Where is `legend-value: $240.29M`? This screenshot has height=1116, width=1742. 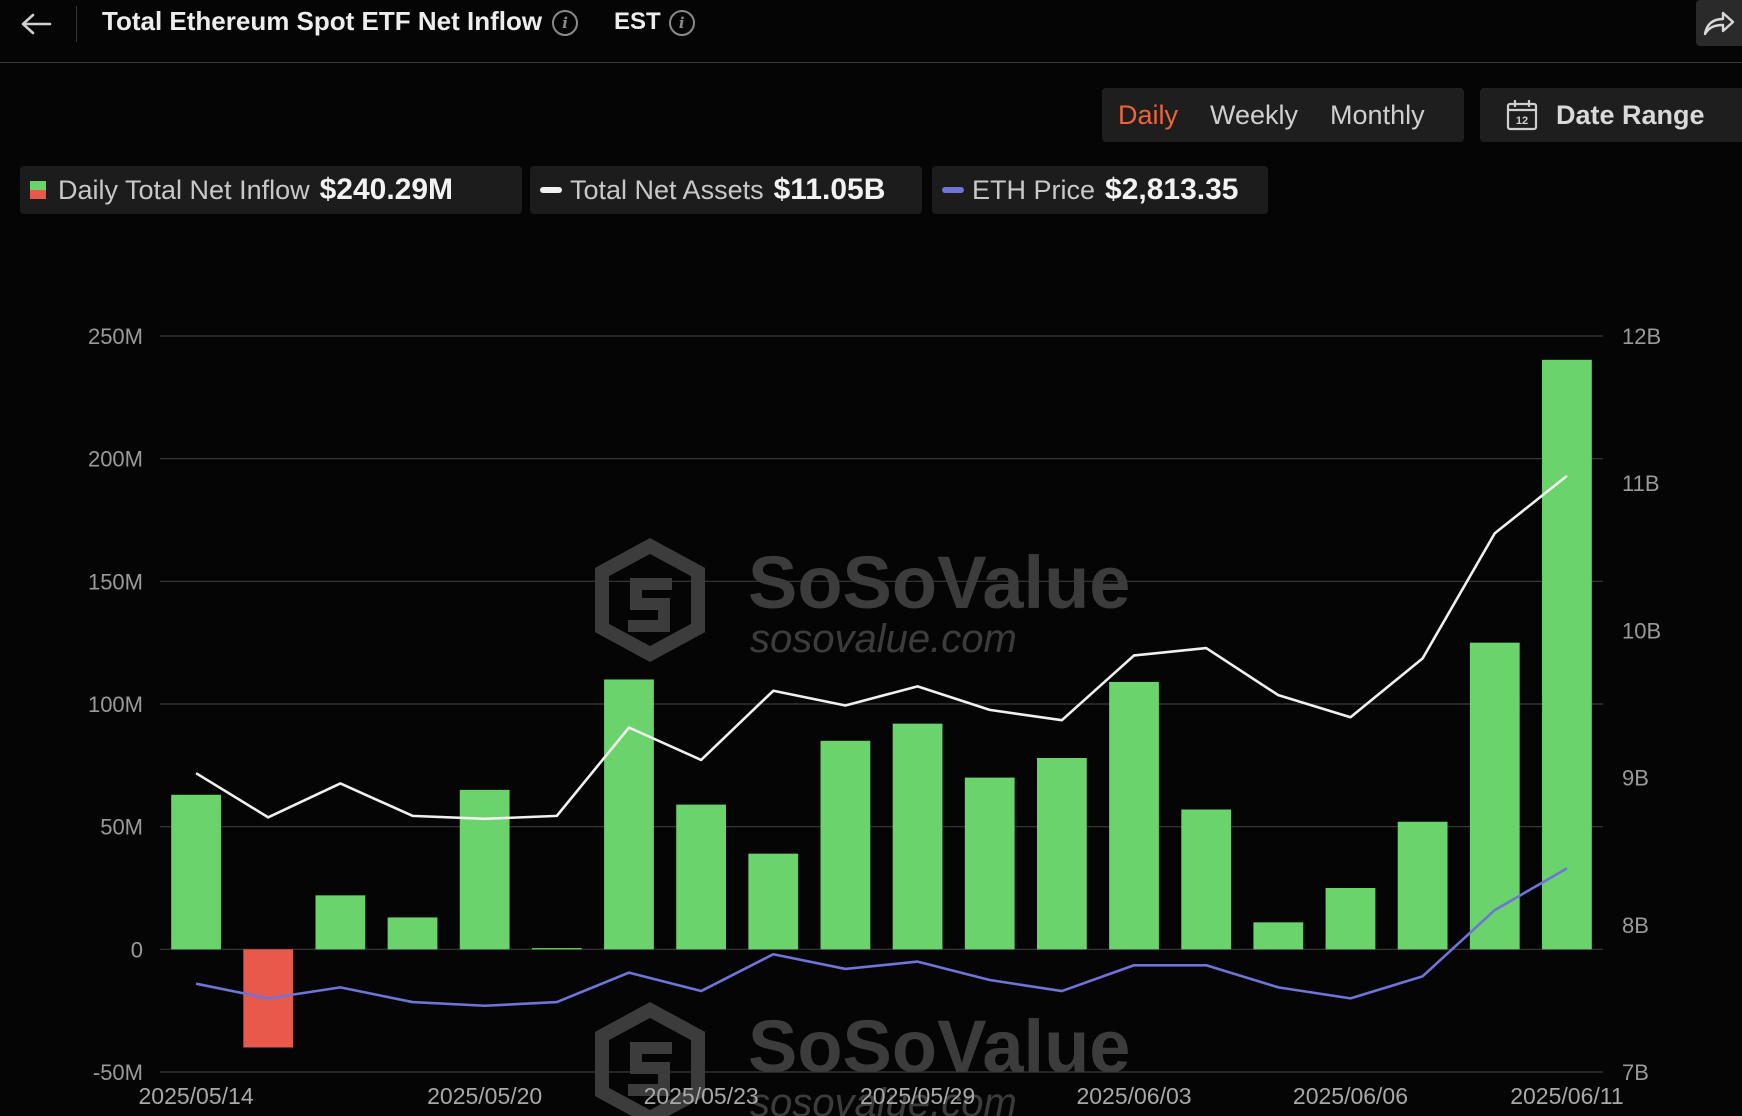
legend-value: $240.29M is located at coordinates (386, 189).